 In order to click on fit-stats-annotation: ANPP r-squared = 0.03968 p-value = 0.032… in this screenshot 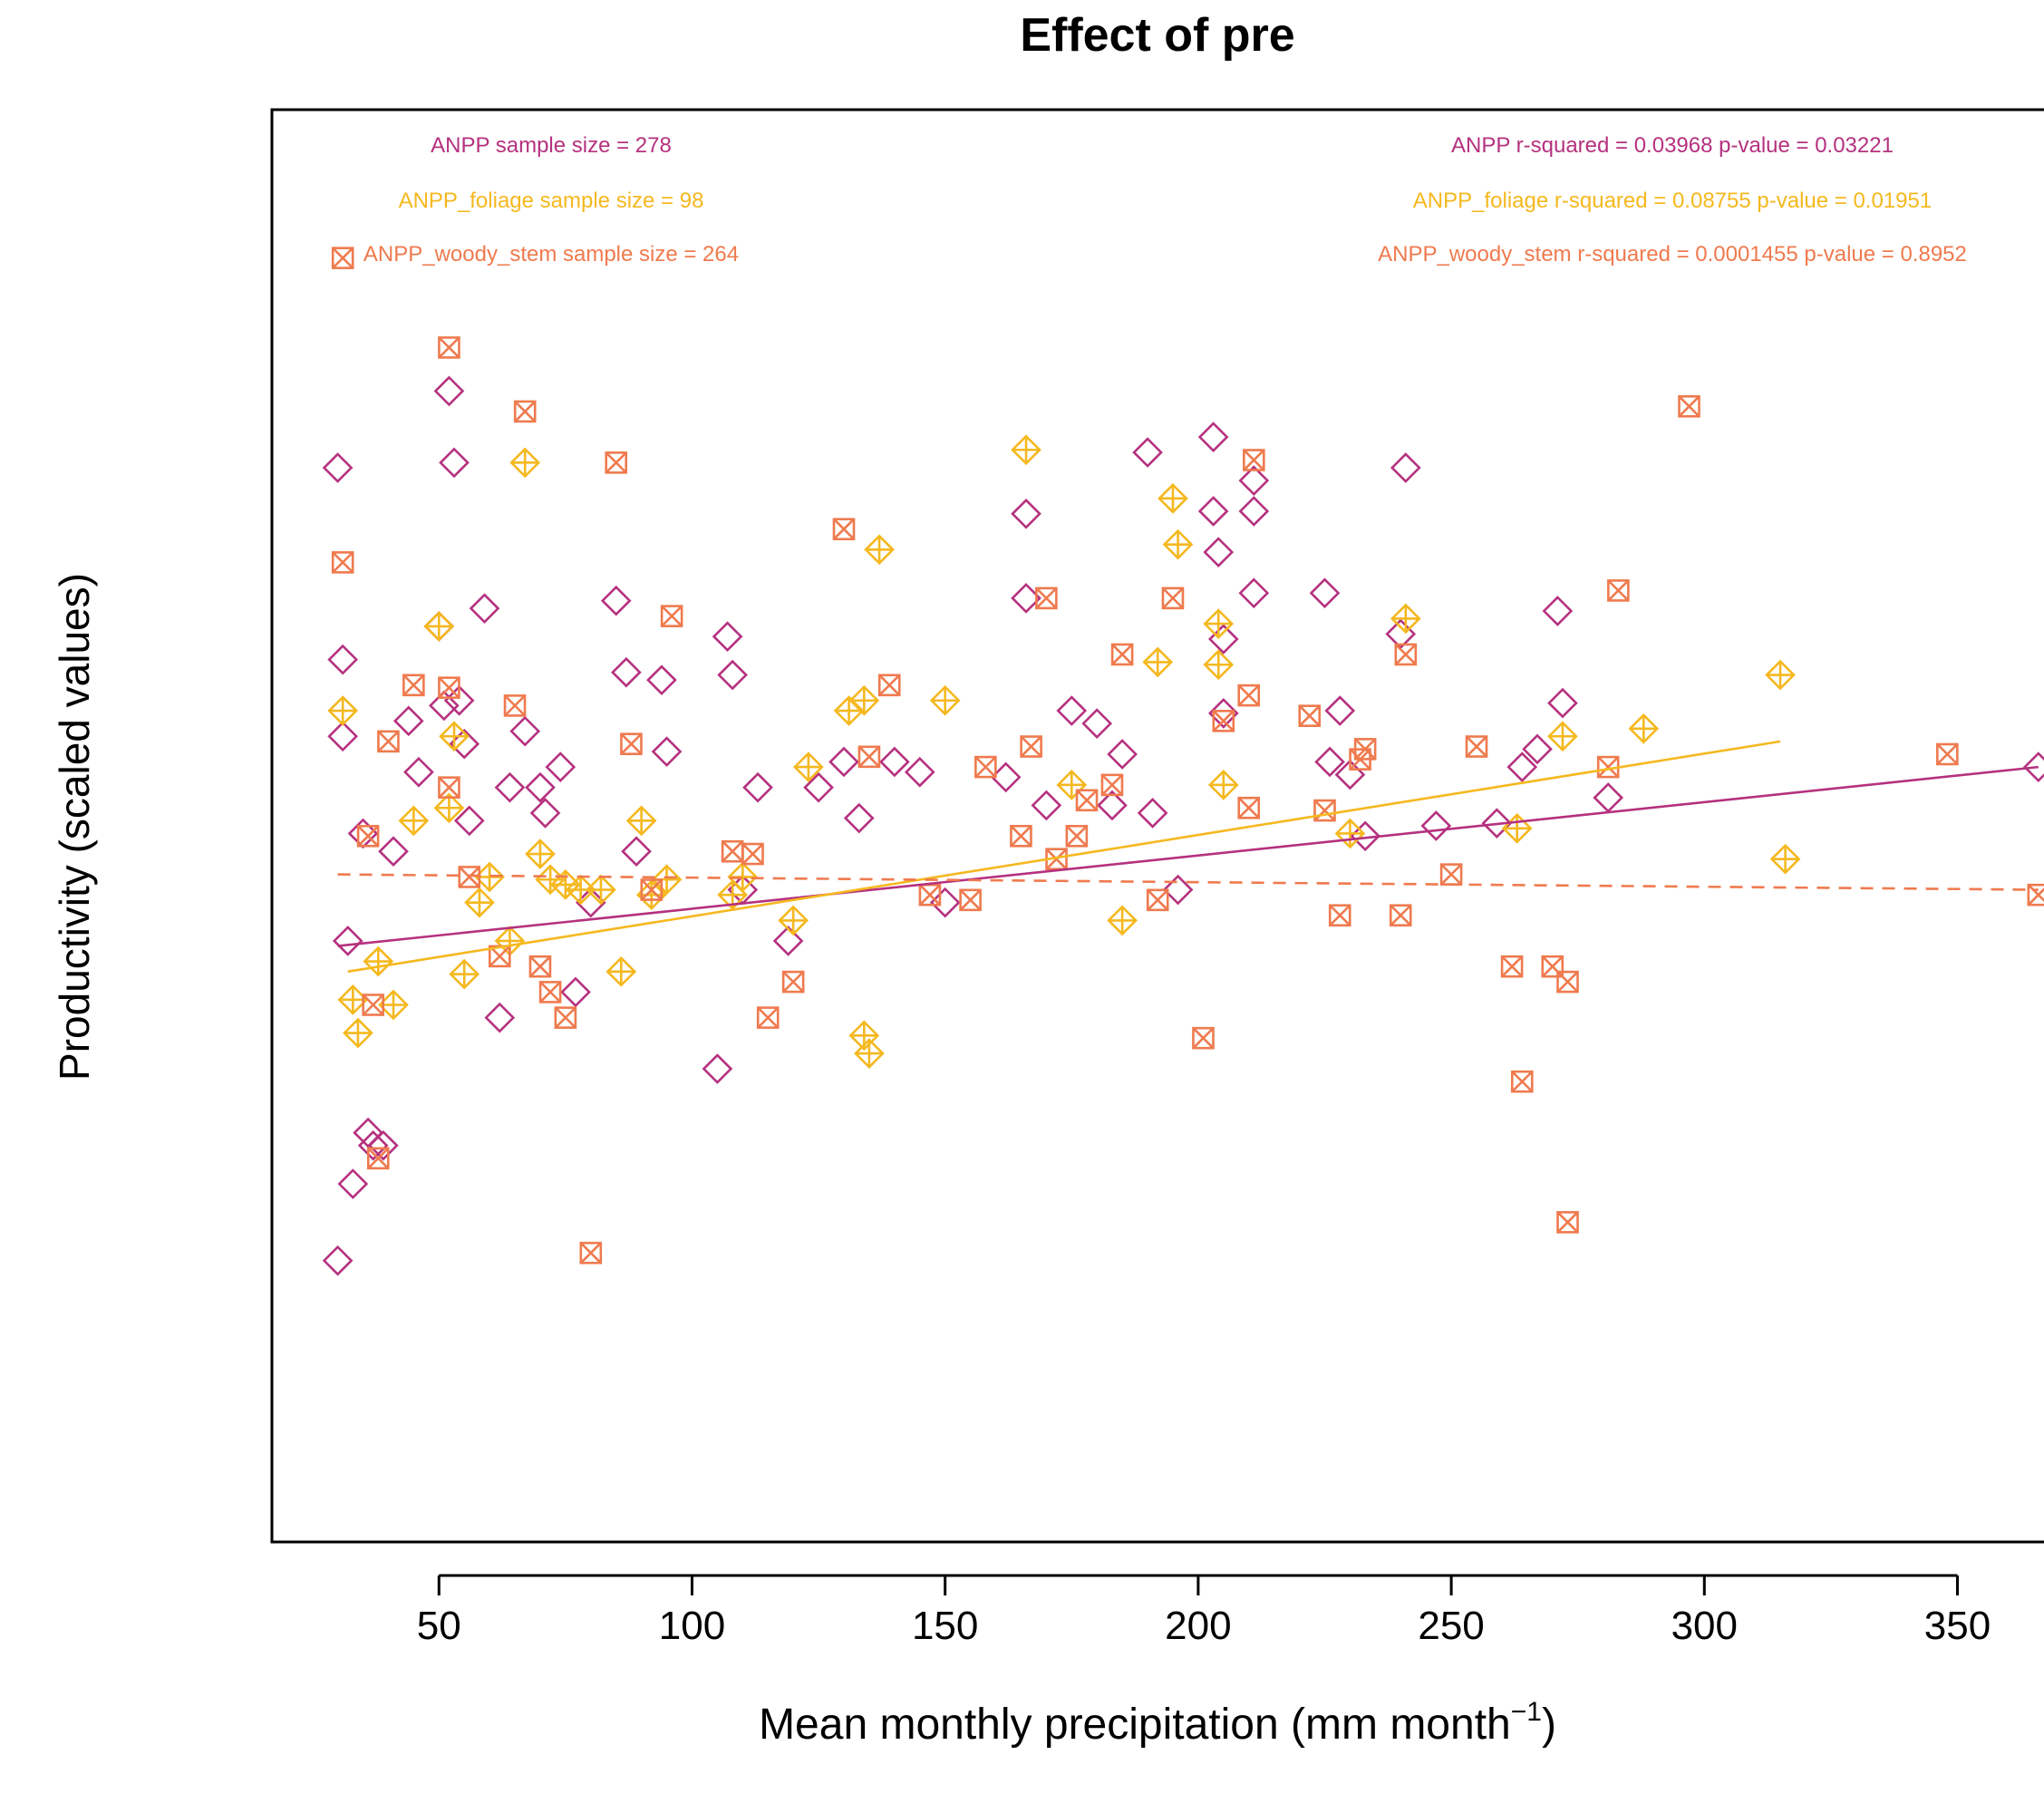, I will do `click(1672, 145)`.